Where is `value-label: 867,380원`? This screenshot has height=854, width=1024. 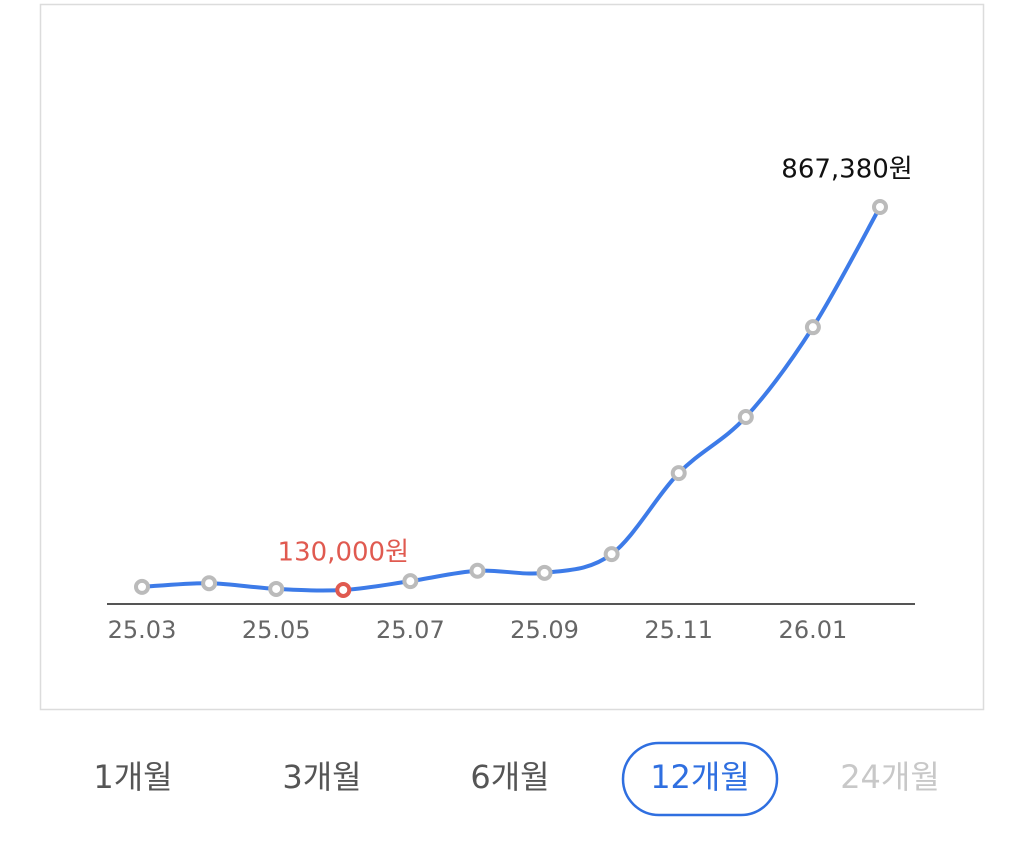
value-label: 867,380원 is located at coordinates (846, 170).